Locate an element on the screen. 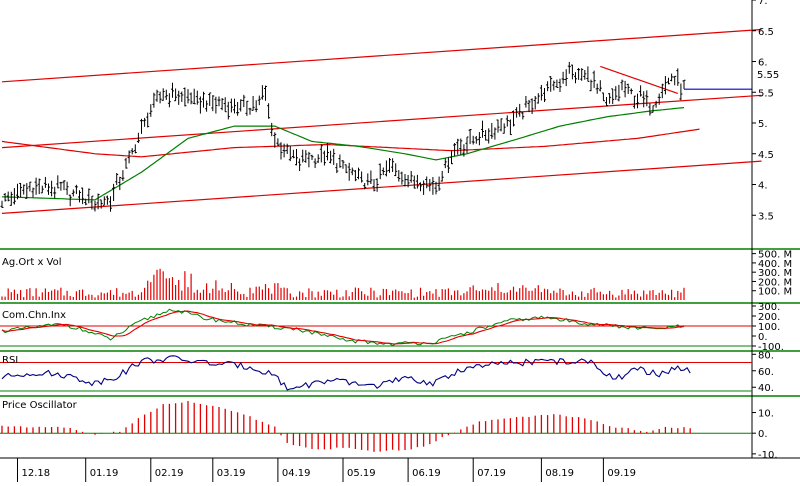 The image size is (800, 486). volume-panel-label: Ag.Ort x Vol is located at coordinates (32, 262).